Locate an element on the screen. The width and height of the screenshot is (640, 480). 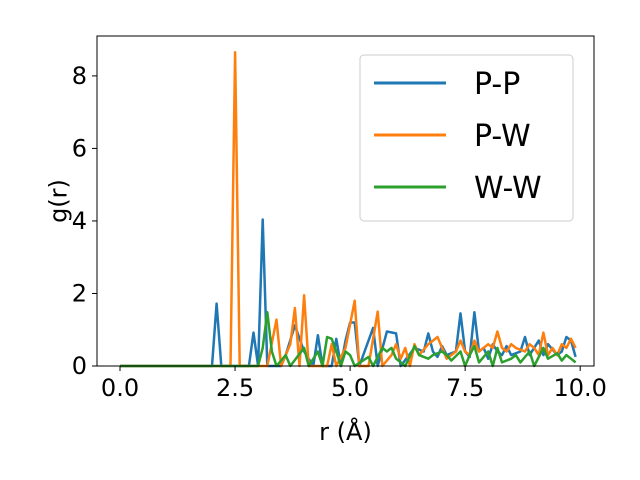
legend-box is located at coordinates (466, 138).